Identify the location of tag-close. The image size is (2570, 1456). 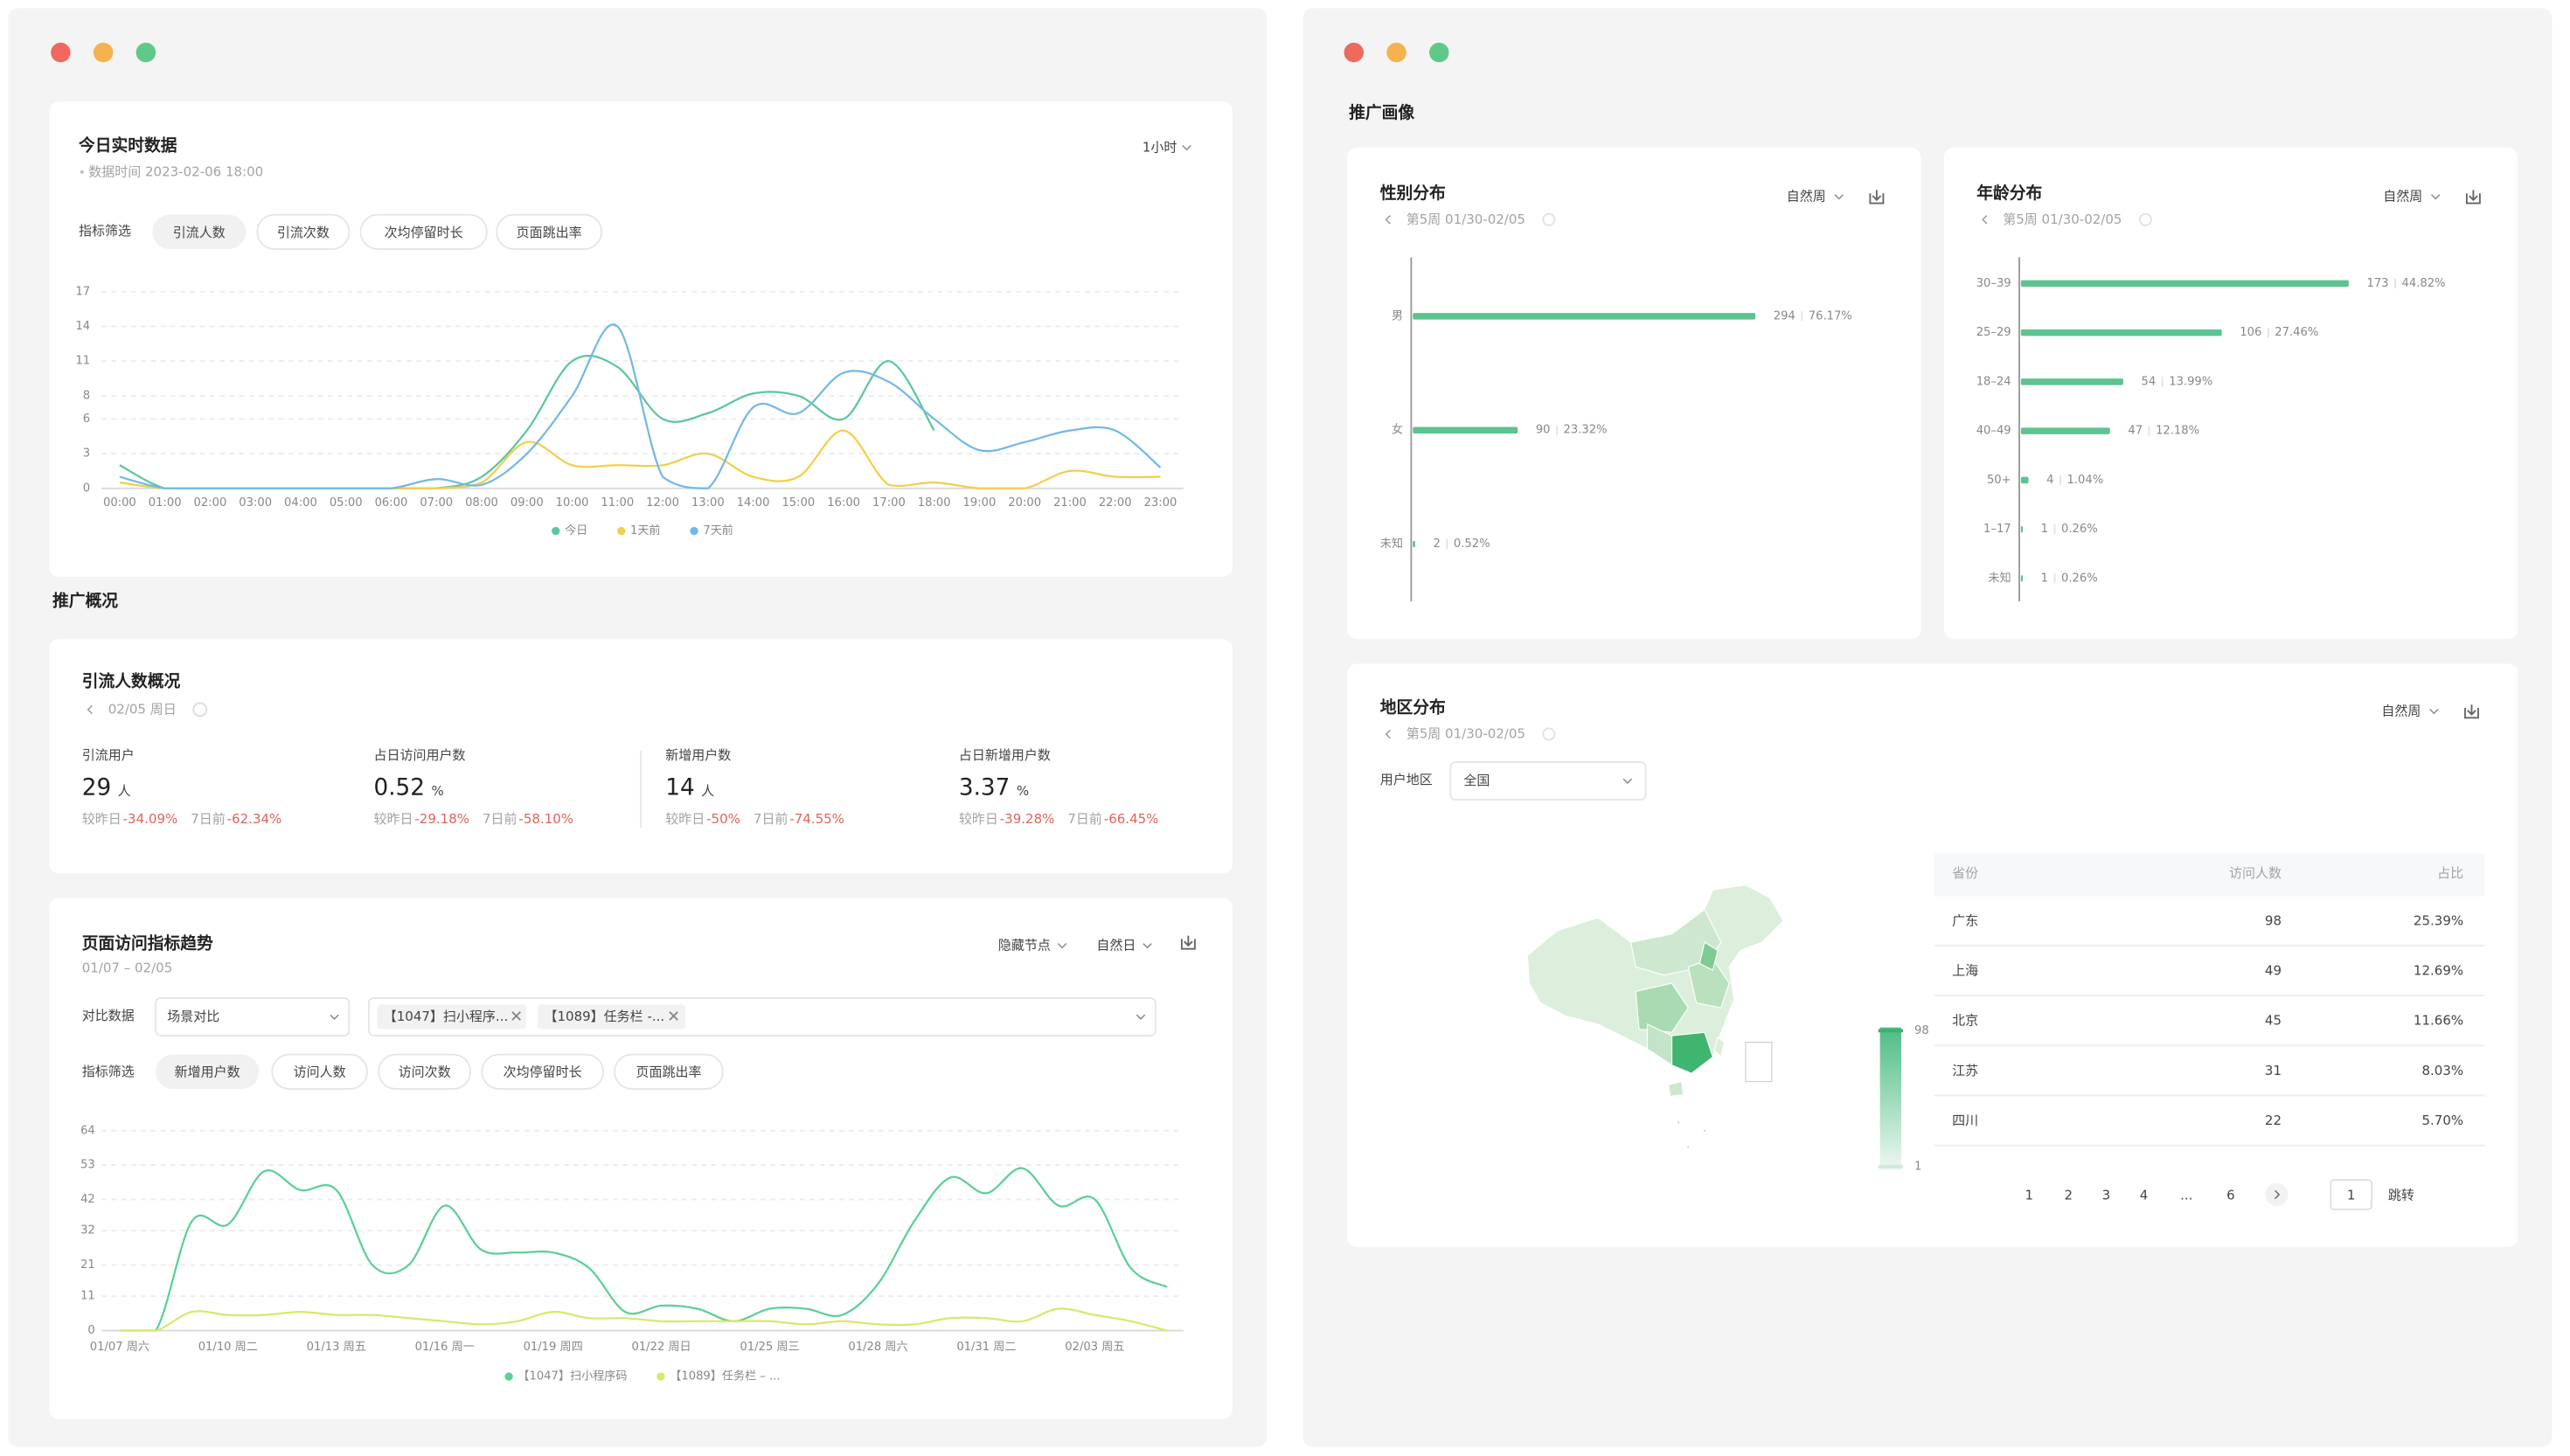
(594, 1016).